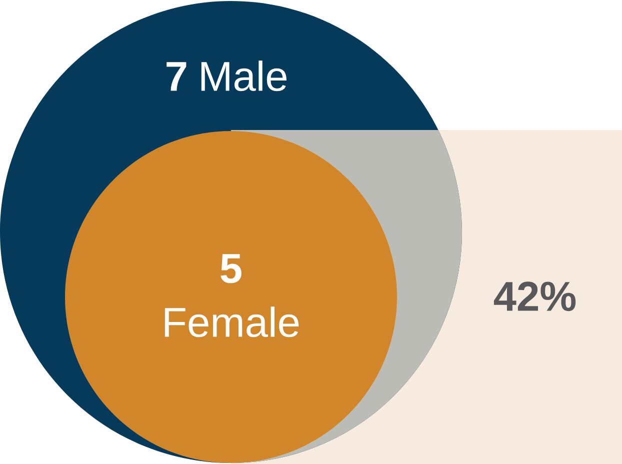 This screenshot has width=622, height=464. What do you see at coordinates (535, 297) in the screenshot?
I see `text: 42%` at bounding box center [535, 297].